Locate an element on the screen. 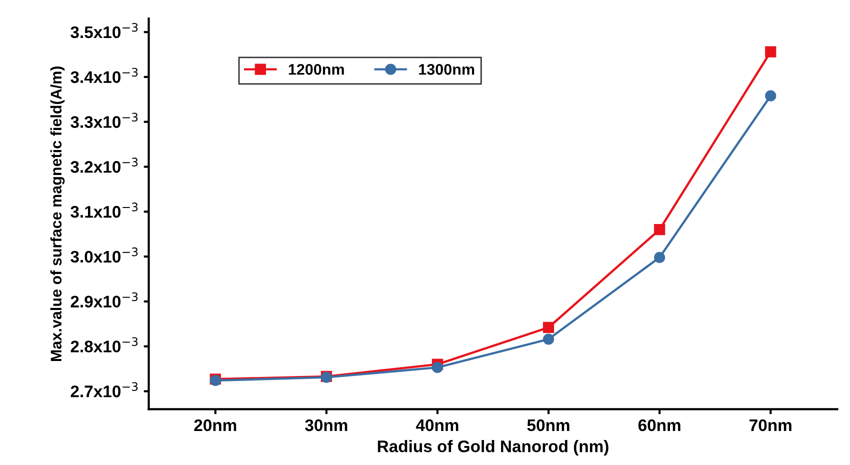  x-axis-title: Radius of Gold Nanorod (nm) is located at coordinates (493, 448).